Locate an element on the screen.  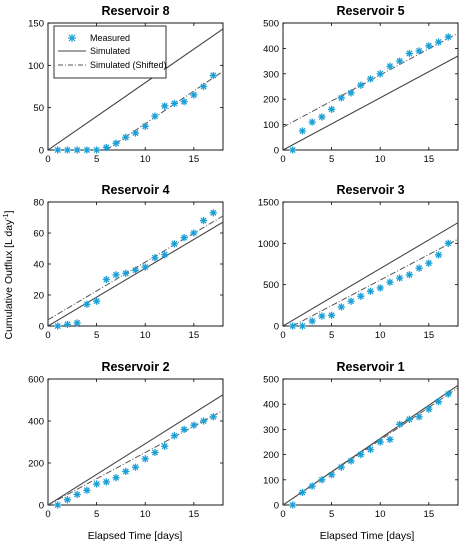
legend: Measured Simulated Simulated (Shifted) is located at coordinates (110, 52).